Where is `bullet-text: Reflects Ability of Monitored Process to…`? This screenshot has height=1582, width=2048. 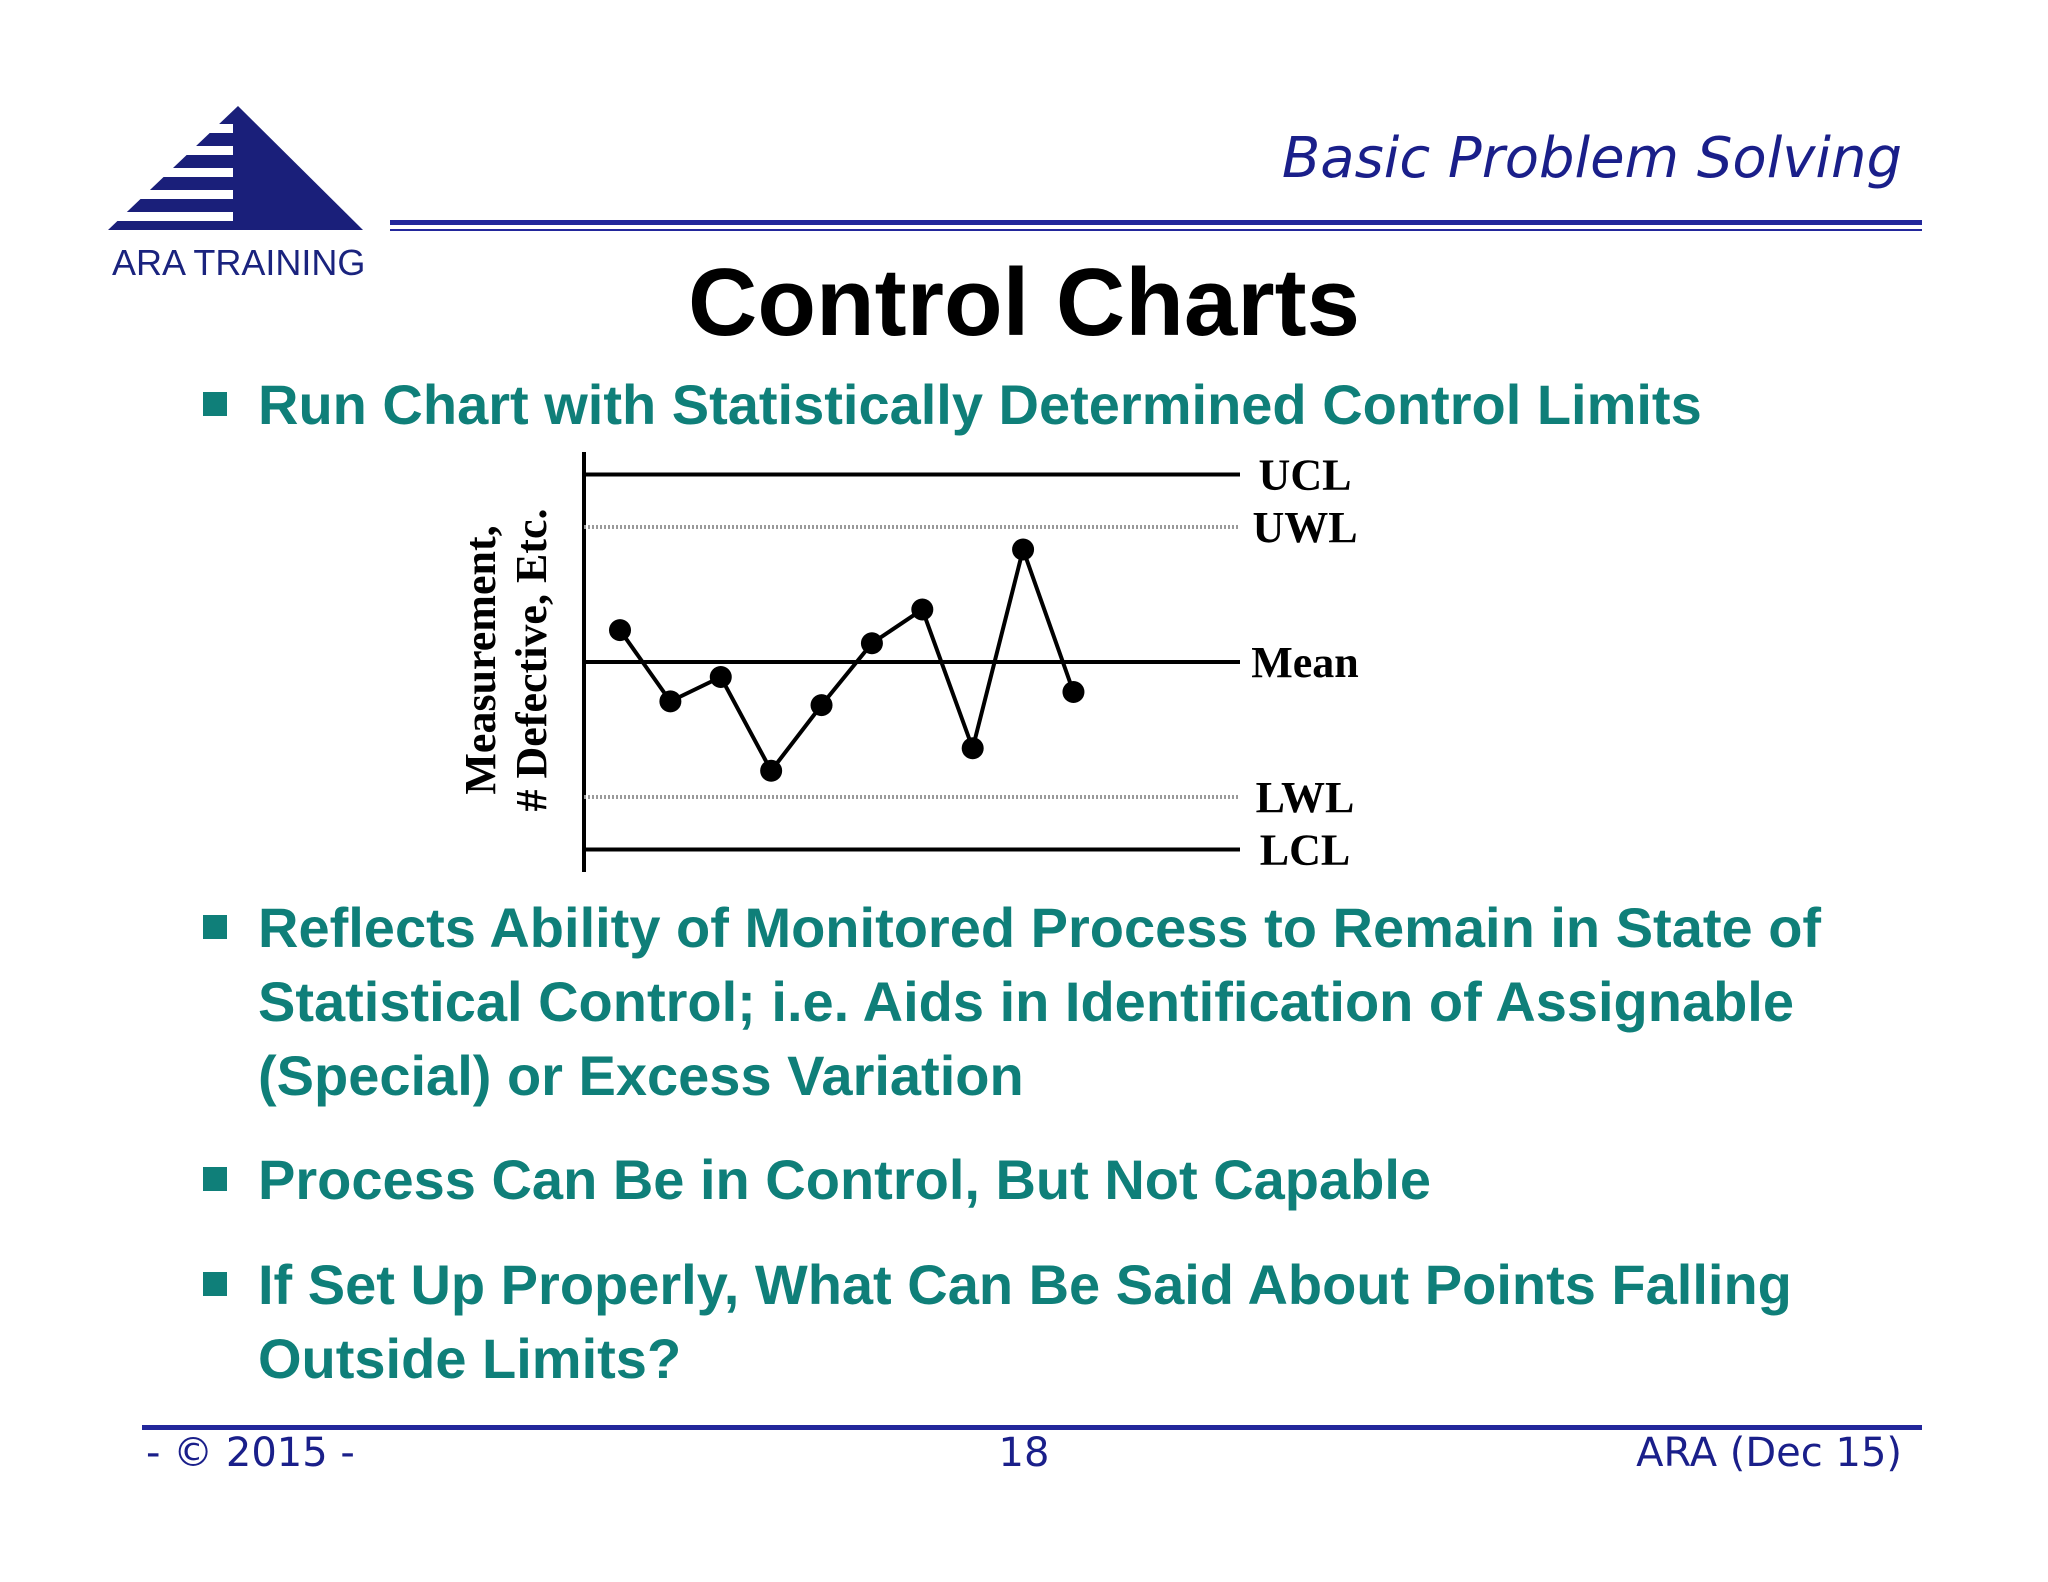
bullet-text: Reflects Ability of Monitored Process to… is located at coordinates (1040, 1001).